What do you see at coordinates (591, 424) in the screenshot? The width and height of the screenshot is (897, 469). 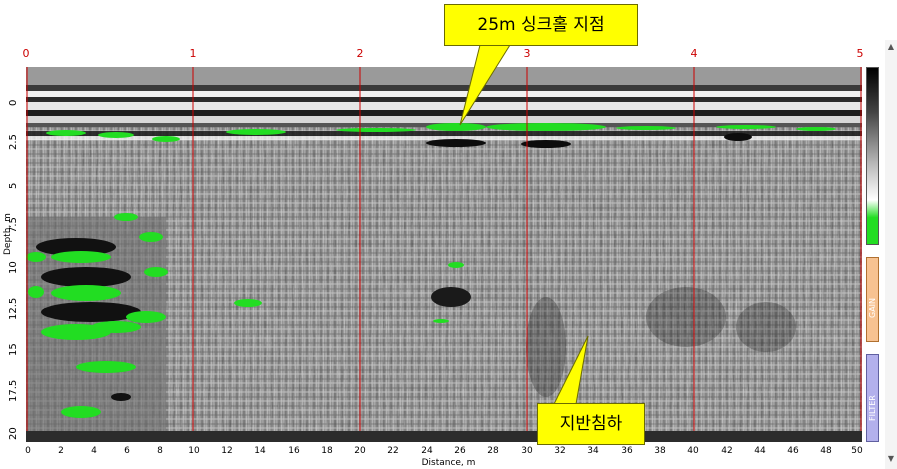 I see `subsidence-callout: 지반침하` at bounding box center [591, 424].